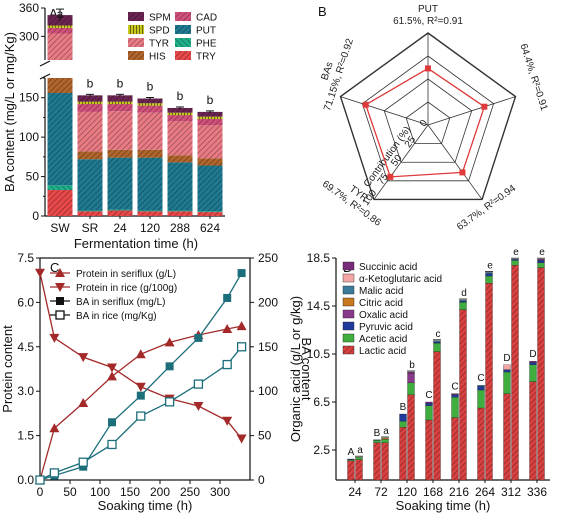 Image resolution: width=578 pixels, height=519 pixels. What do you see at coordinates (486, 208) in the screenshot?
I see `radar-axis-label-his: 63.7%, R²=0.94` at bounding box center [486, 208].